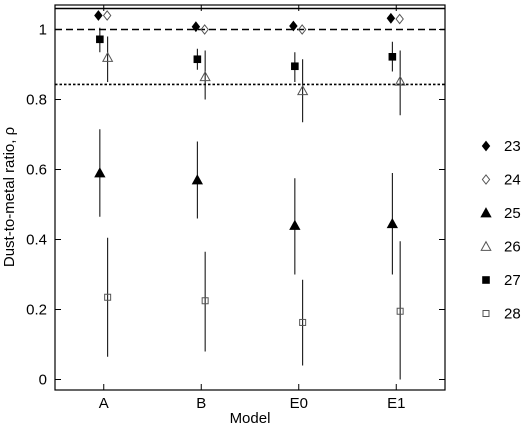 This screenshot has width=522, height=429. What do you see at coordinates (396, 403) in the screenshot?
I see `x-tick-label: E1` at bounding box center [396, 403].